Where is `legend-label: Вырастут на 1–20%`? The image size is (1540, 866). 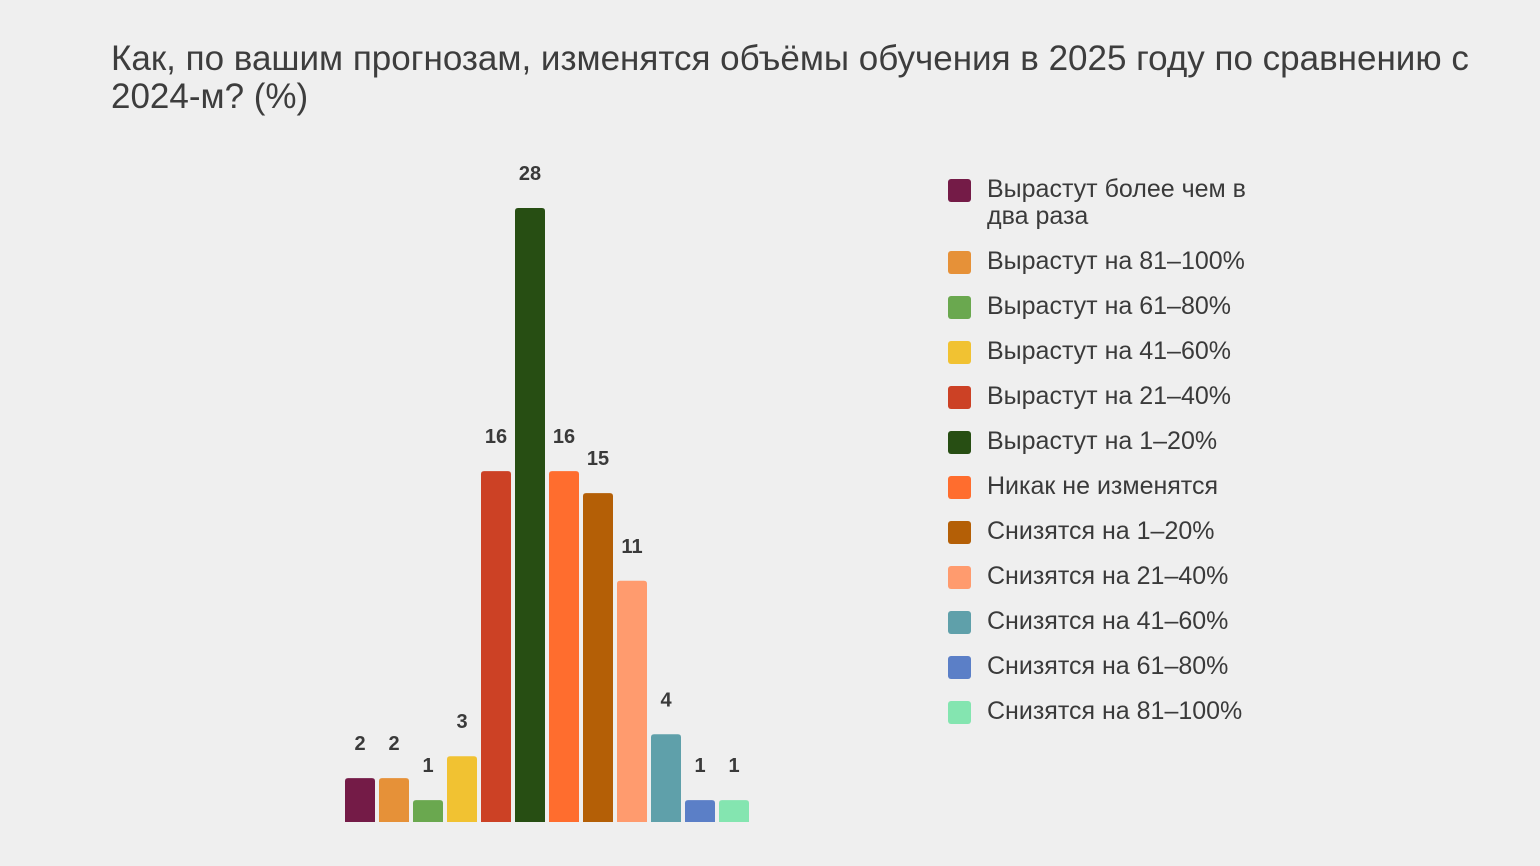 legend-label: Вырастут на 1–20% is located at coordinates (1102, 441).